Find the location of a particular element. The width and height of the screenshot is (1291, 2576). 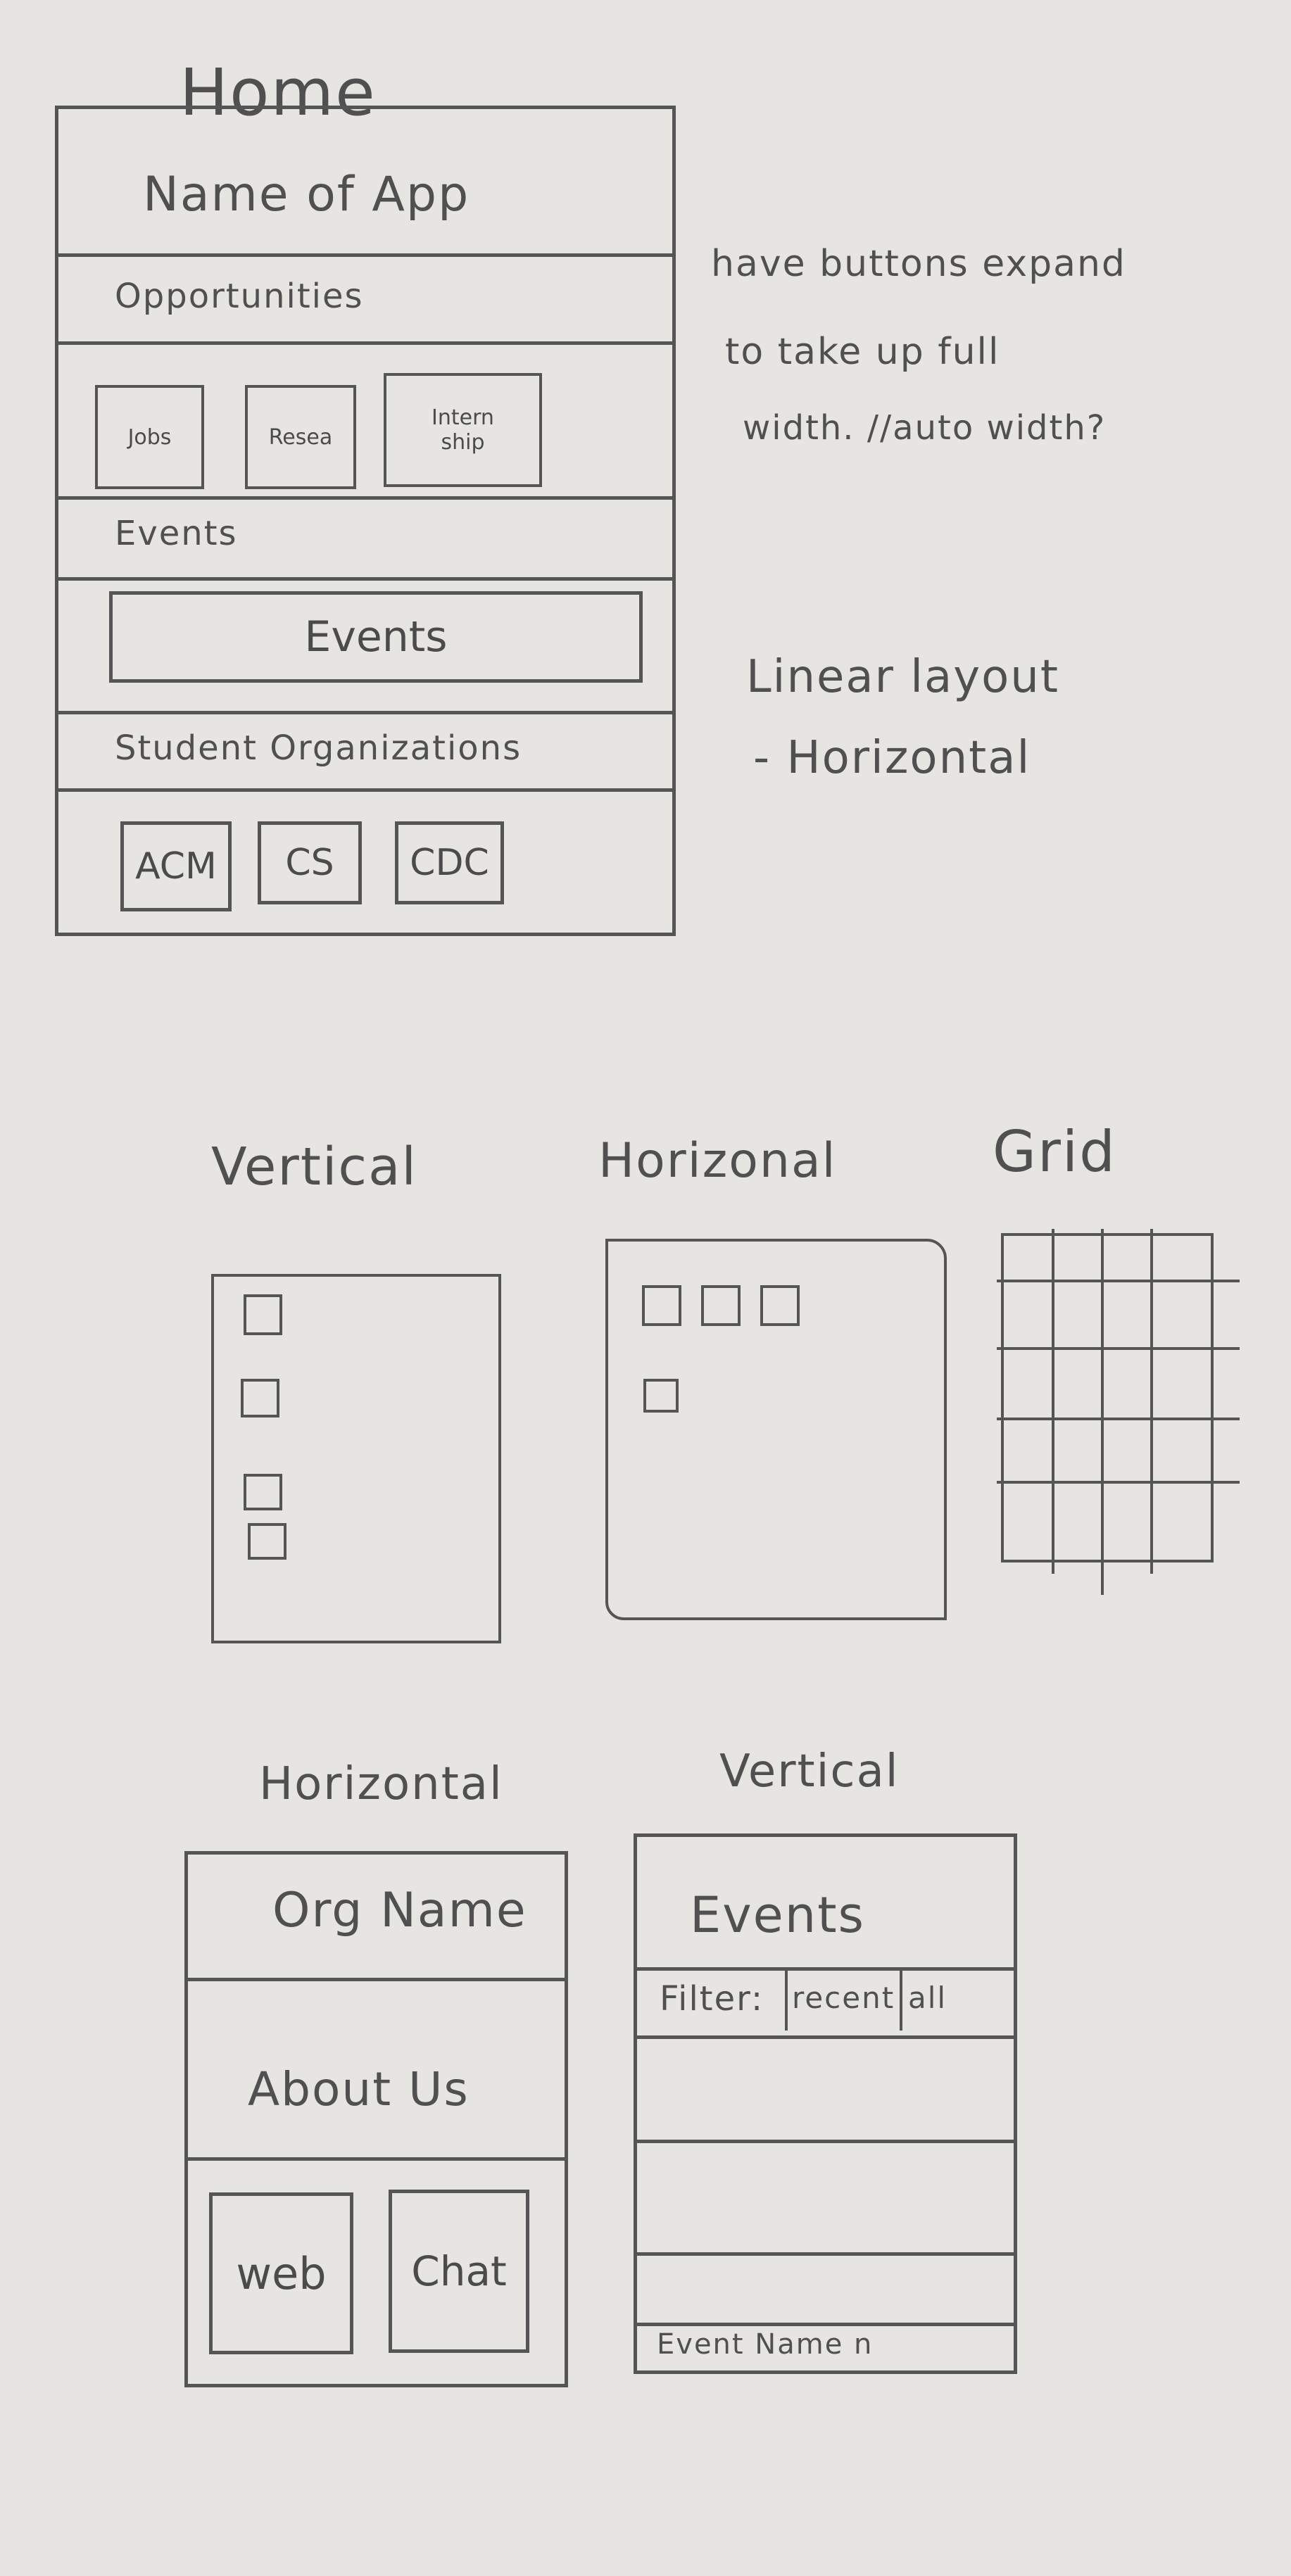

note-layout-line1: Linear layout is located at coordinates (902, 677).